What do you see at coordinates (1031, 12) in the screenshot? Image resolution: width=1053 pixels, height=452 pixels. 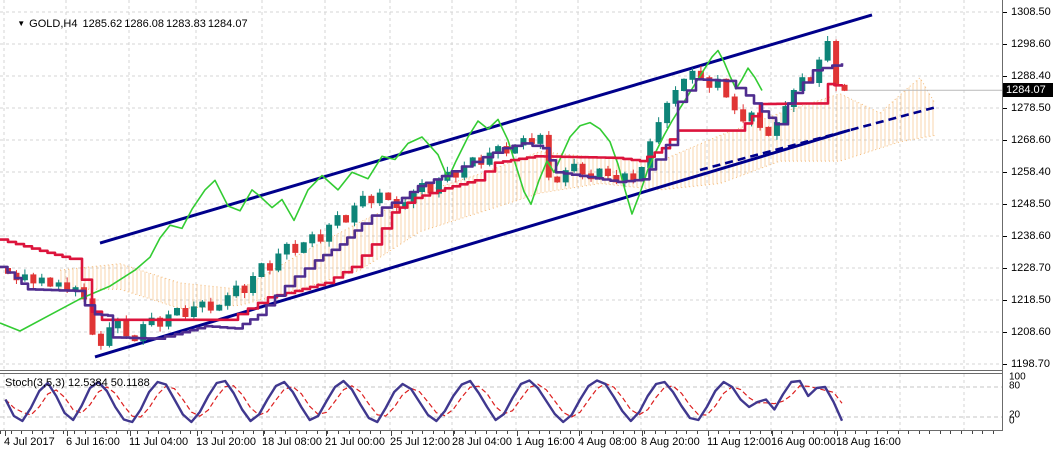 I see `price-tick-label: 1308.50` at bounding box center [1031, 12].